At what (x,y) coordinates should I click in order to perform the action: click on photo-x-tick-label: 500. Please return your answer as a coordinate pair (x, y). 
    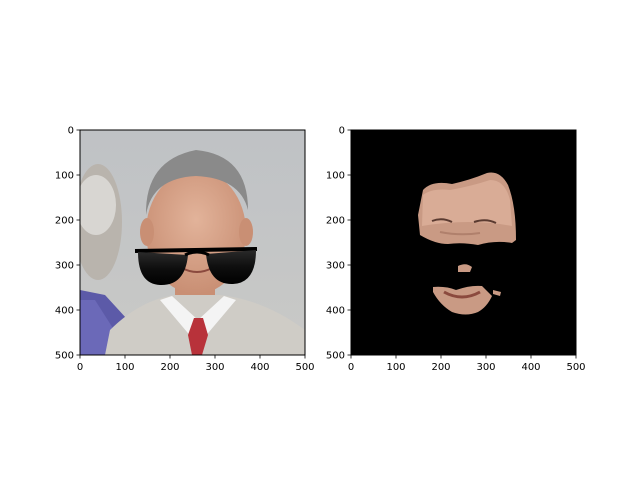
    Looking at the image, I should click on (304, 367).